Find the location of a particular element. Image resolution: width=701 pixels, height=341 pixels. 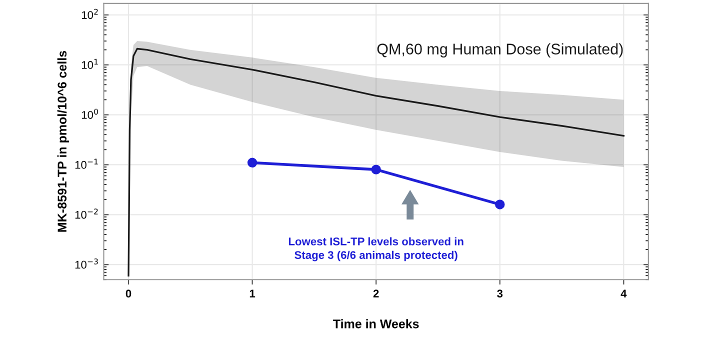

text: QM,60 mg Human Dose (Simulated) is located at coordinates (500, 50).